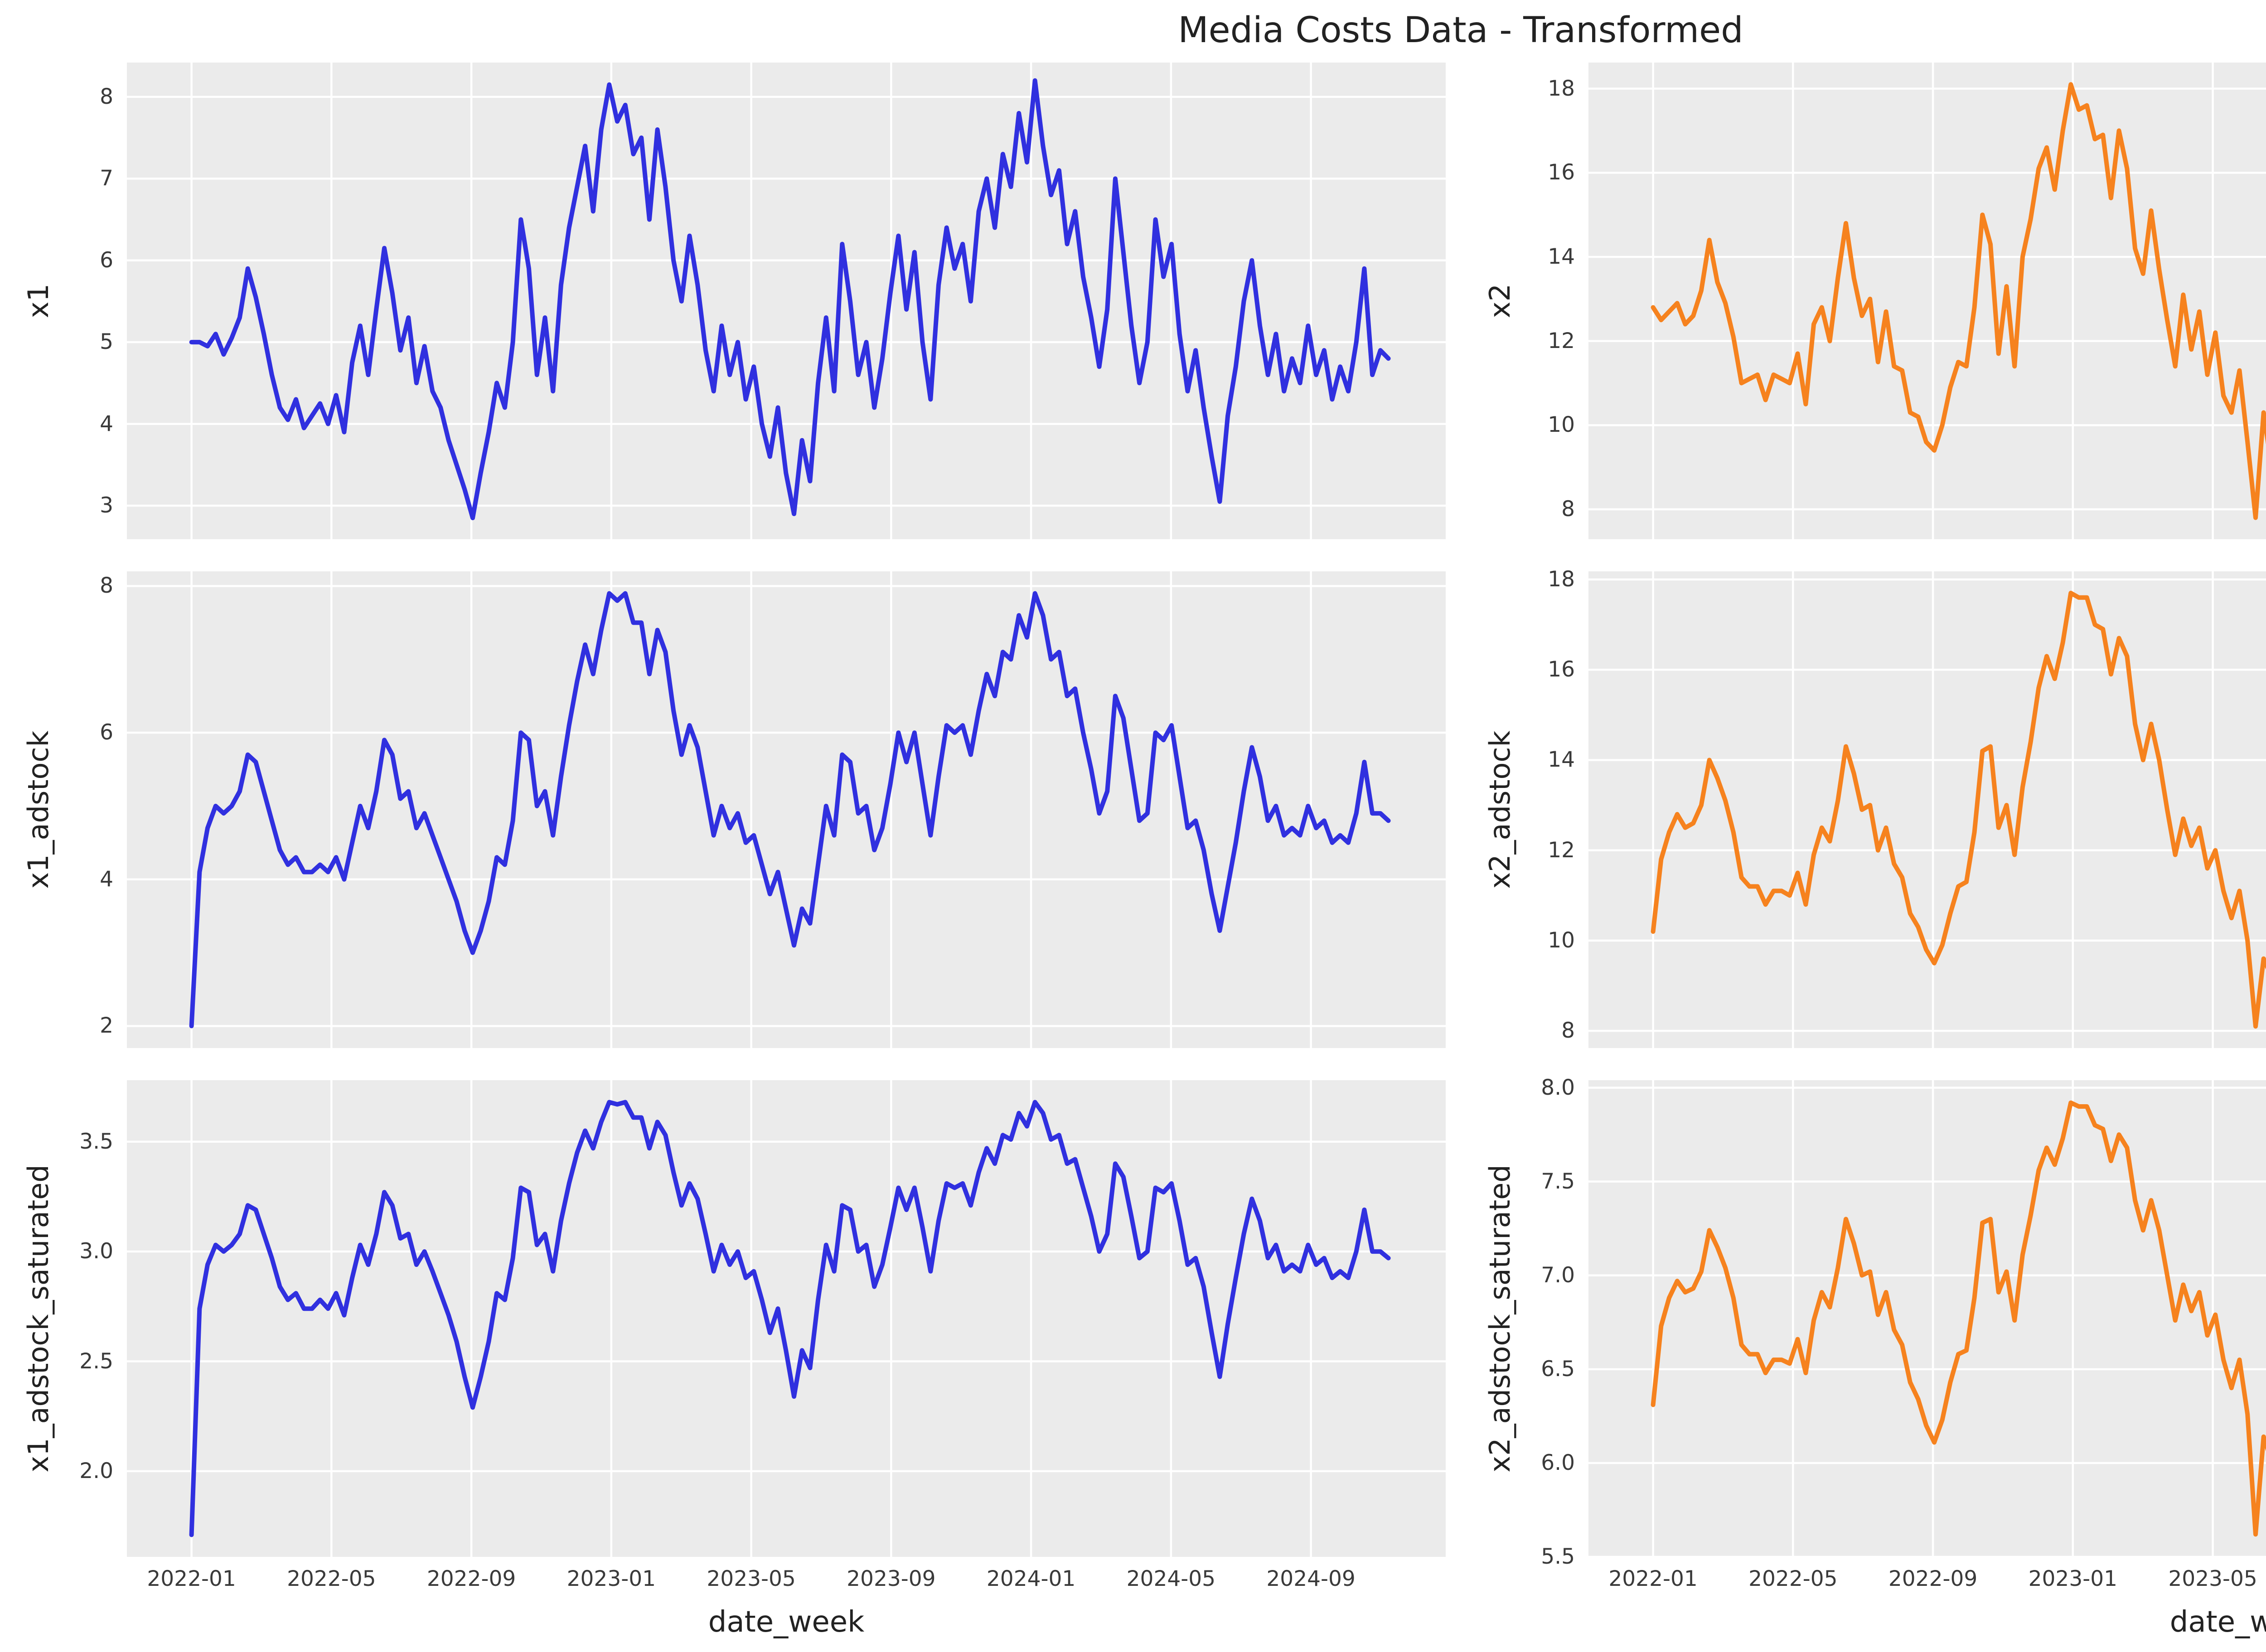 Image resolution: width=2266 pixels, height=1652 pixels. What do you see at coordinates (790, 810) in the screenshot?
I see `x1_adstock-line` at bounding box center [790, 810].